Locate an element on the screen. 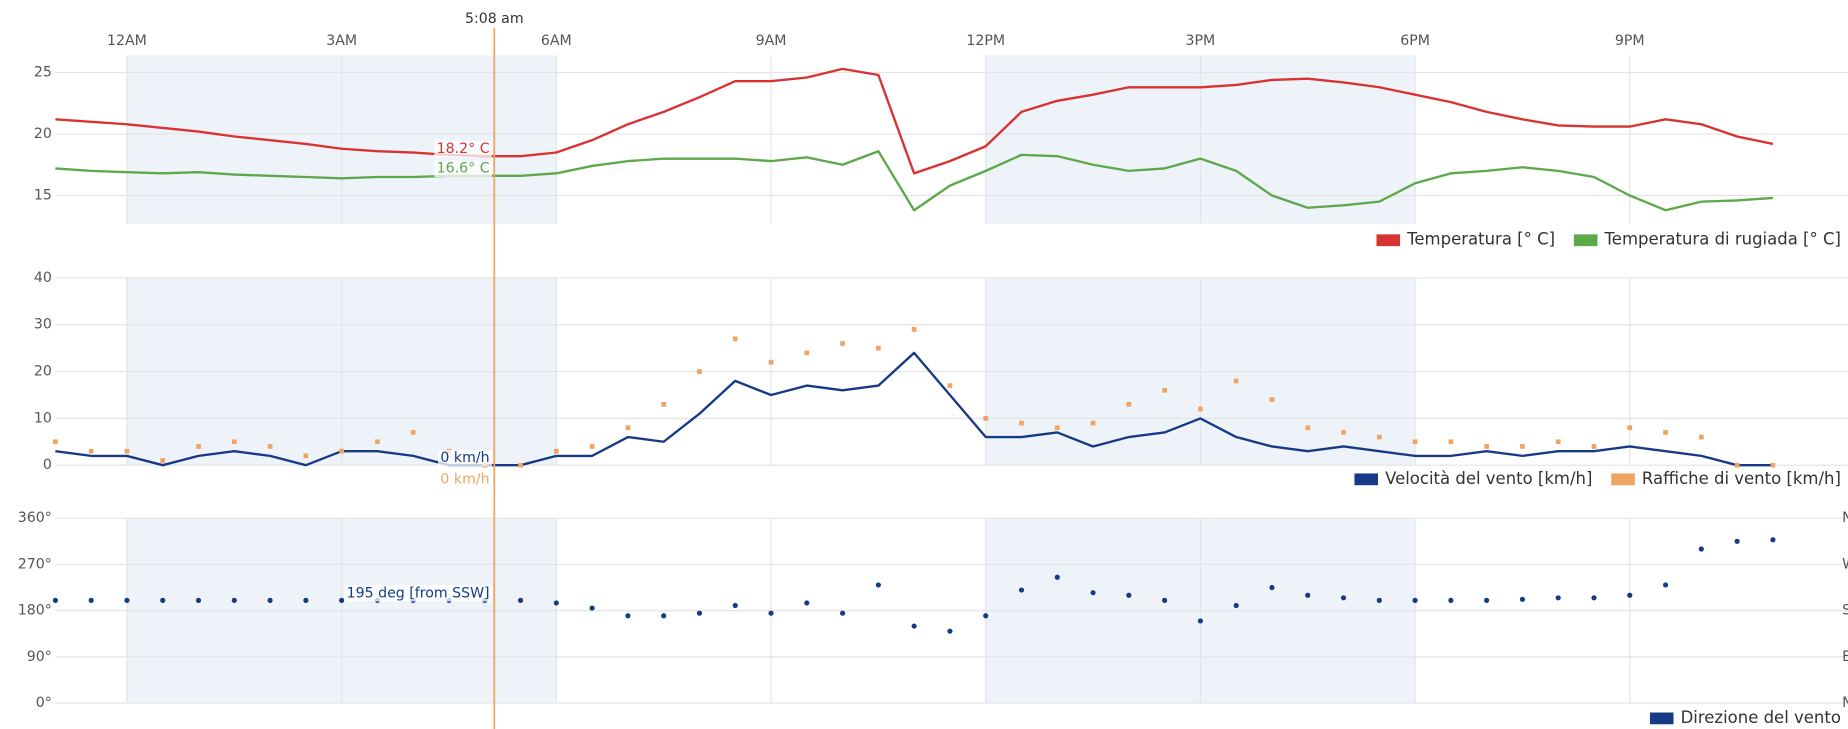  x-tick-label: 3AM is located at coordinates (341, 41).